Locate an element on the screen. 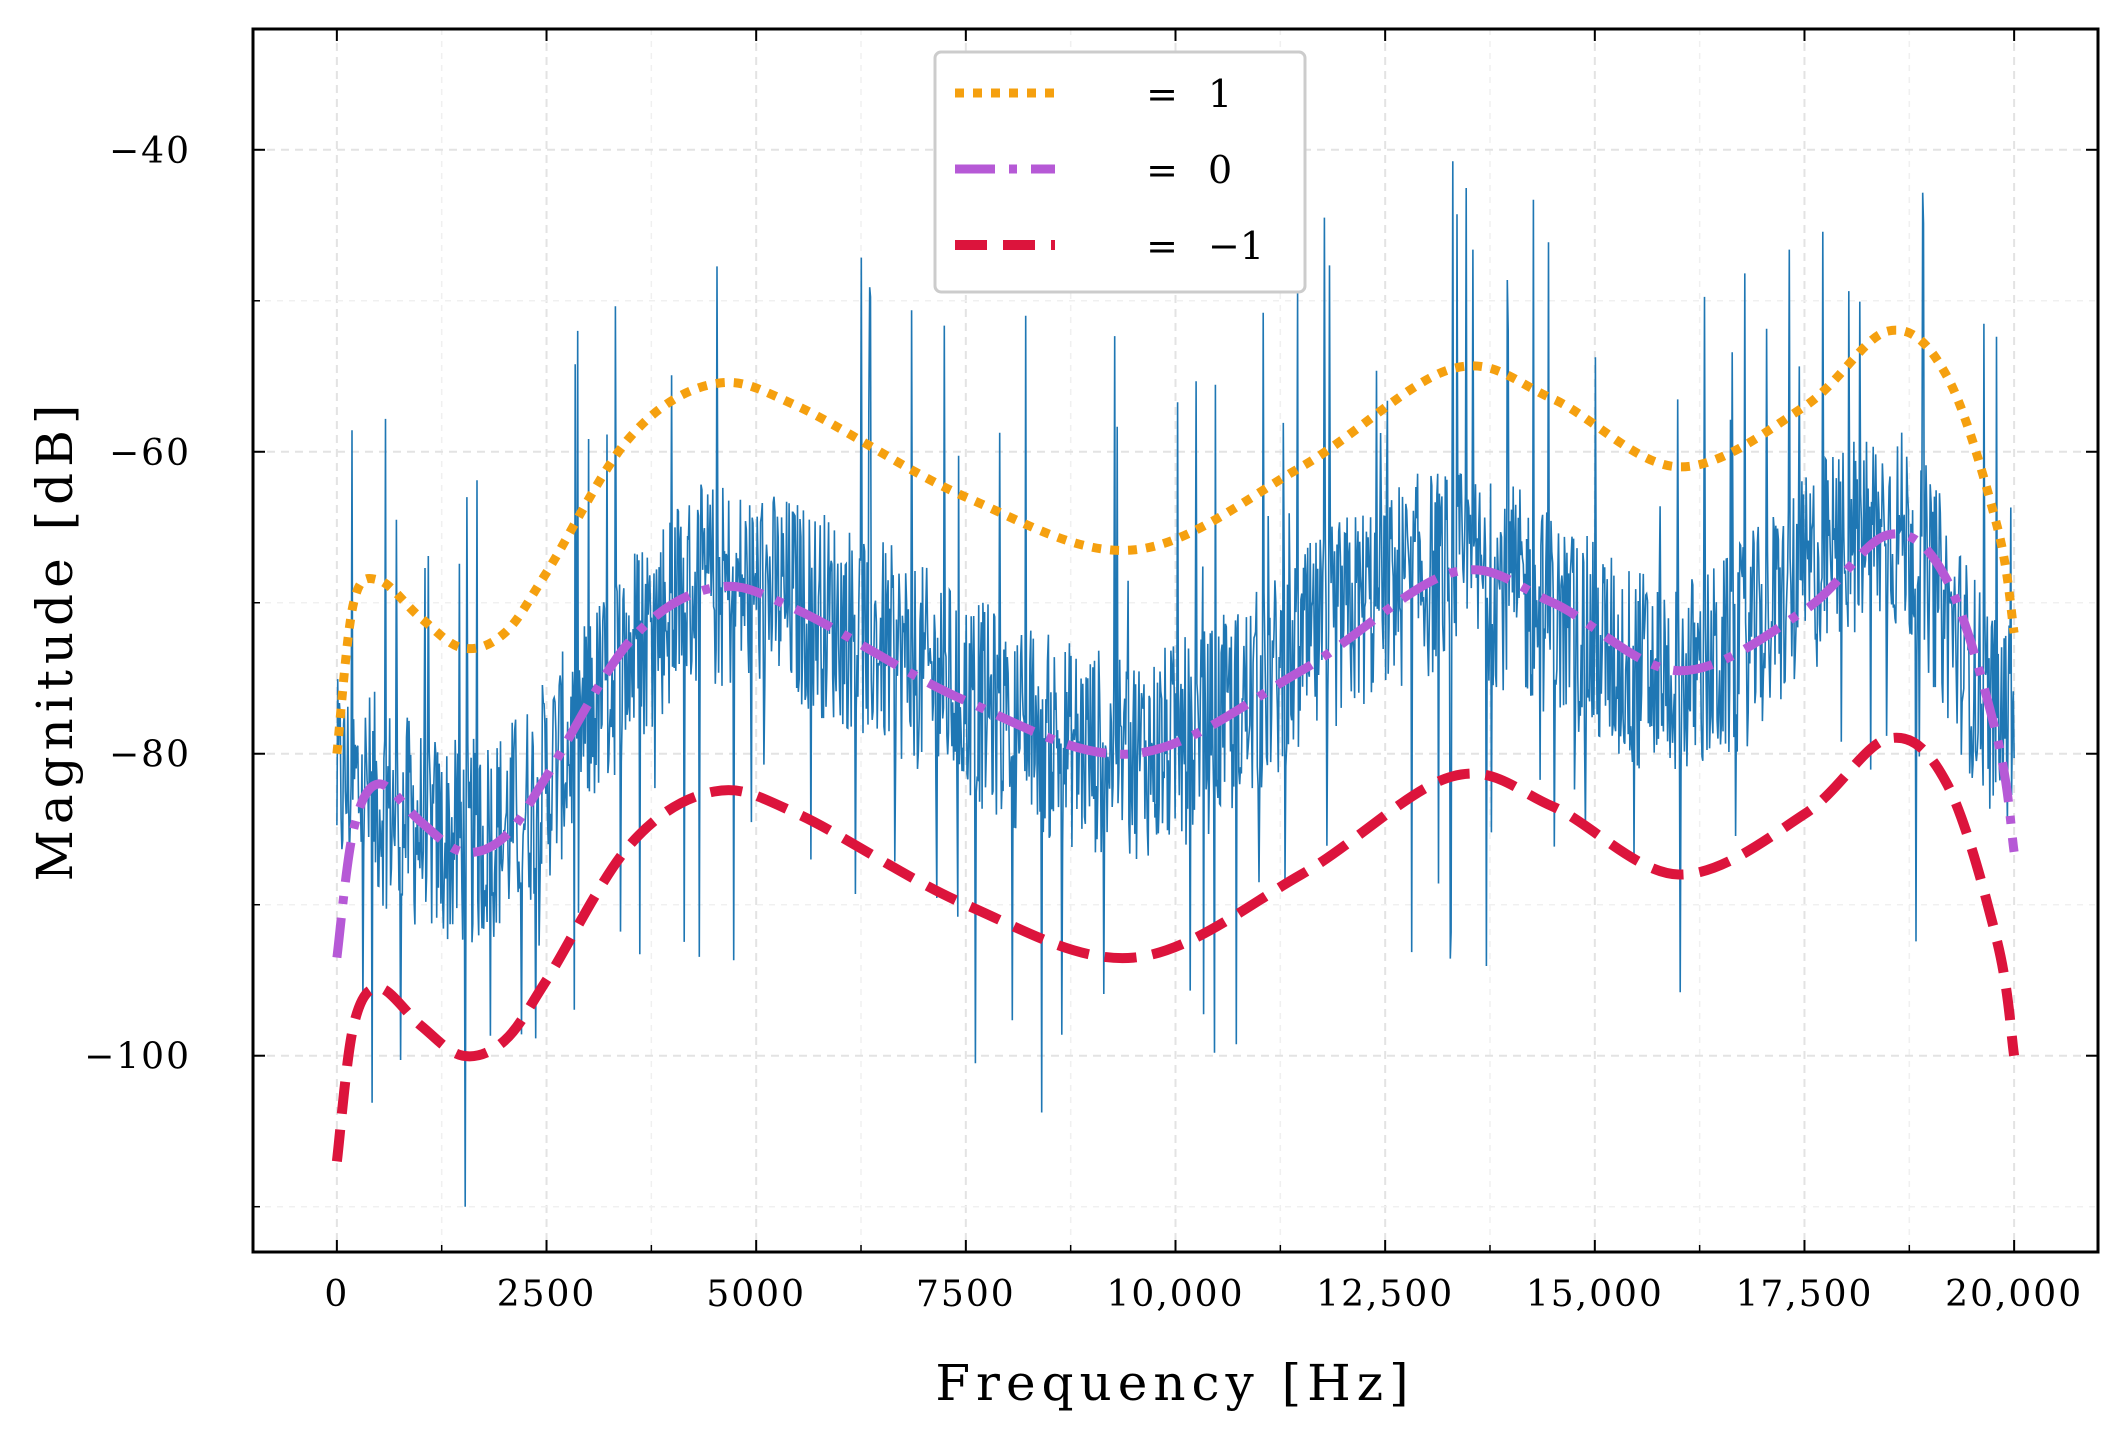 Image resolution: width=2117 pixels, height=1429 pixels. legend-entry-2: = 0 is located at coordinates (1093, 170).